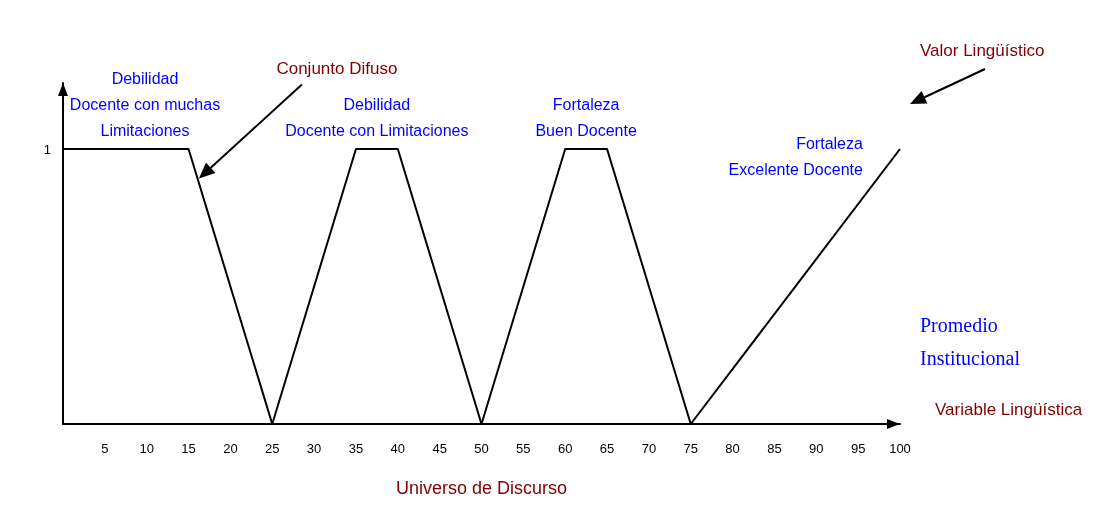 The height and width of the screenshot is (529, 1103). I want to click on x-tick-label: 90, so click(816, 448).